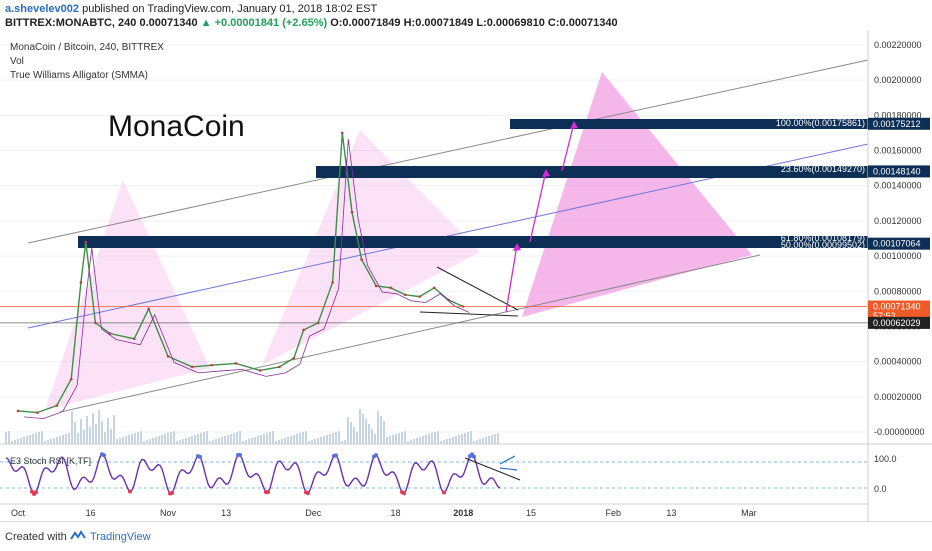  Describe the element at coordinates (898, 186) in the screenshot. I see `y-tick-label: 0.00140000` at that location.